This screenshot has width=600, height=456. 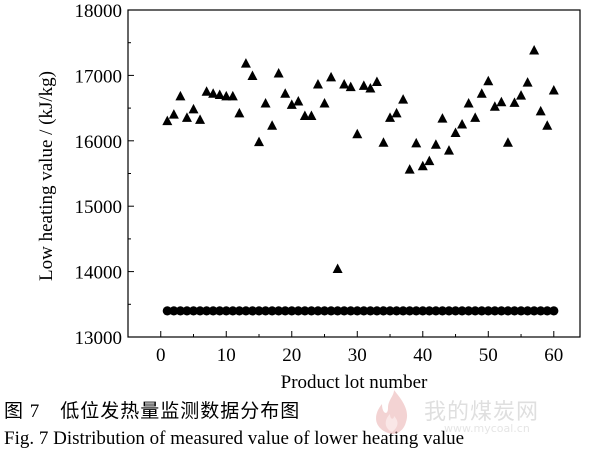 I want to click on x-tick-label: 60, so click(x=553, y=355).